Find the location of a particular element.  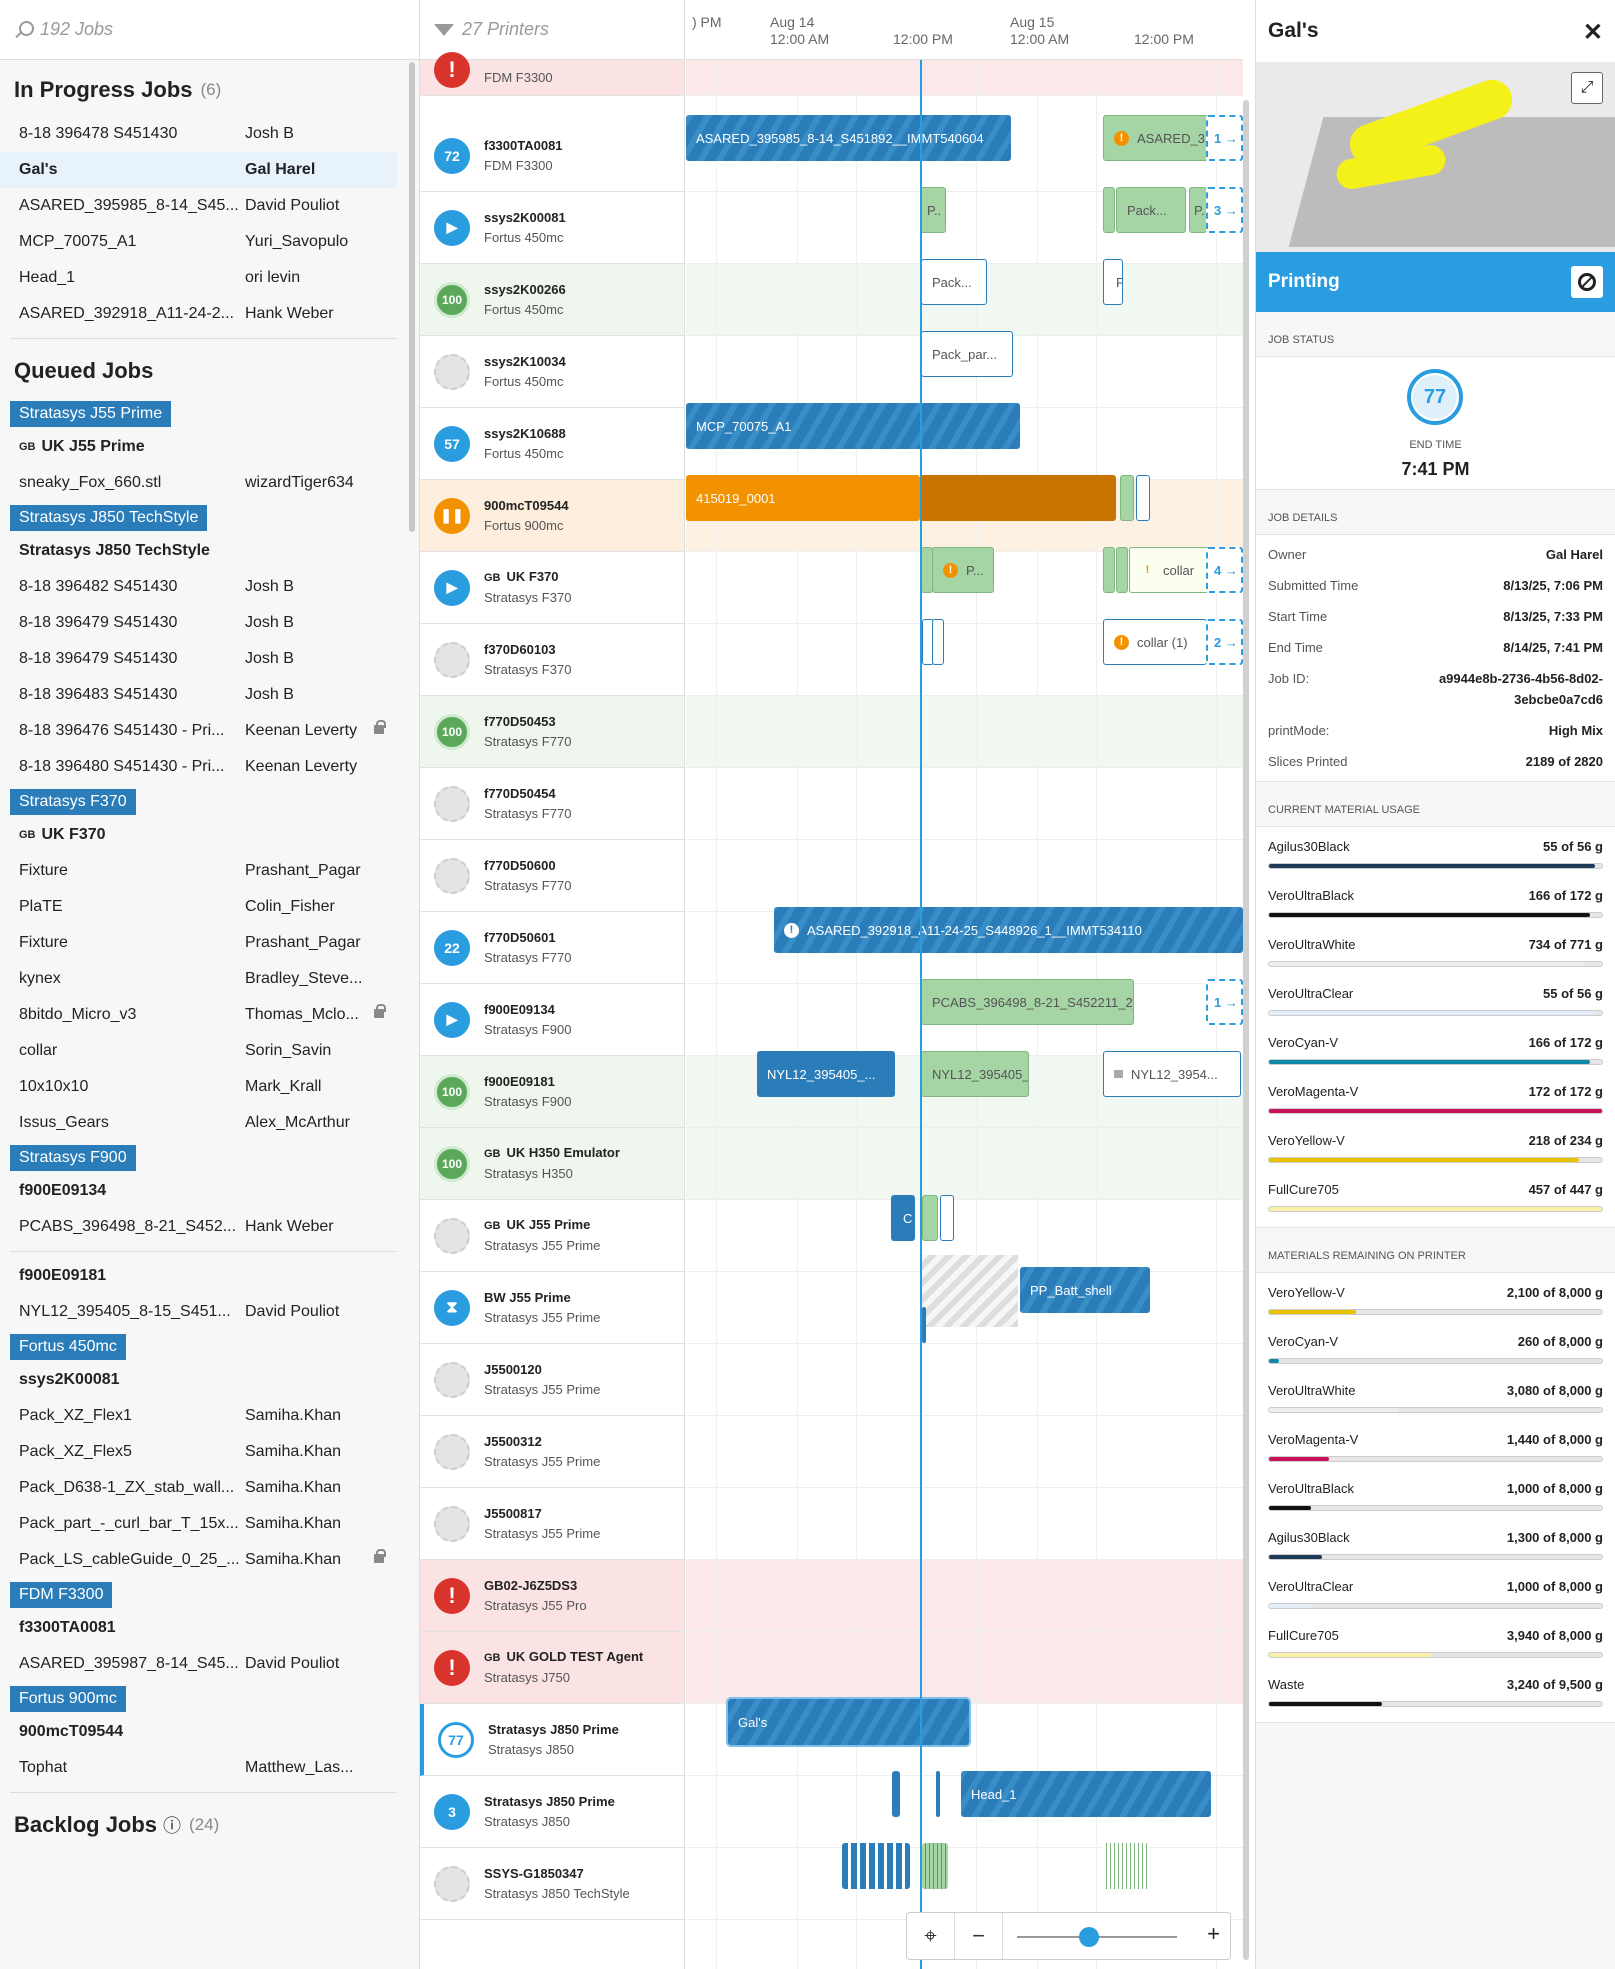

printer-row: f370D60103 Stratasys F370 is located at coordinates (552, 660).